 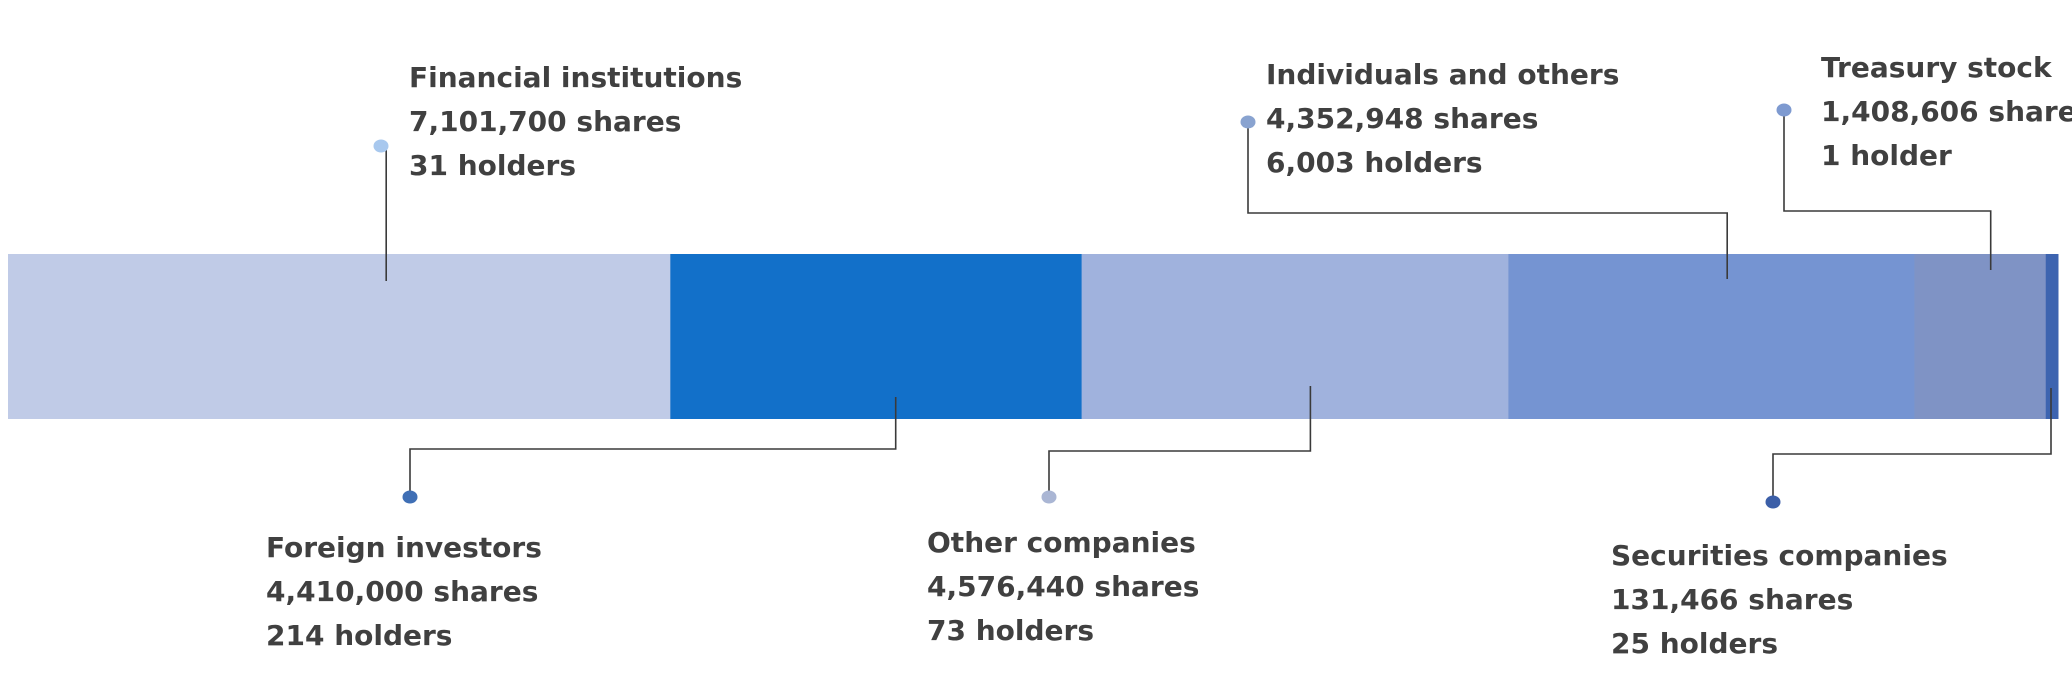 I want to click on segment-holders: 1 holder, so click(x=1886, y=155).